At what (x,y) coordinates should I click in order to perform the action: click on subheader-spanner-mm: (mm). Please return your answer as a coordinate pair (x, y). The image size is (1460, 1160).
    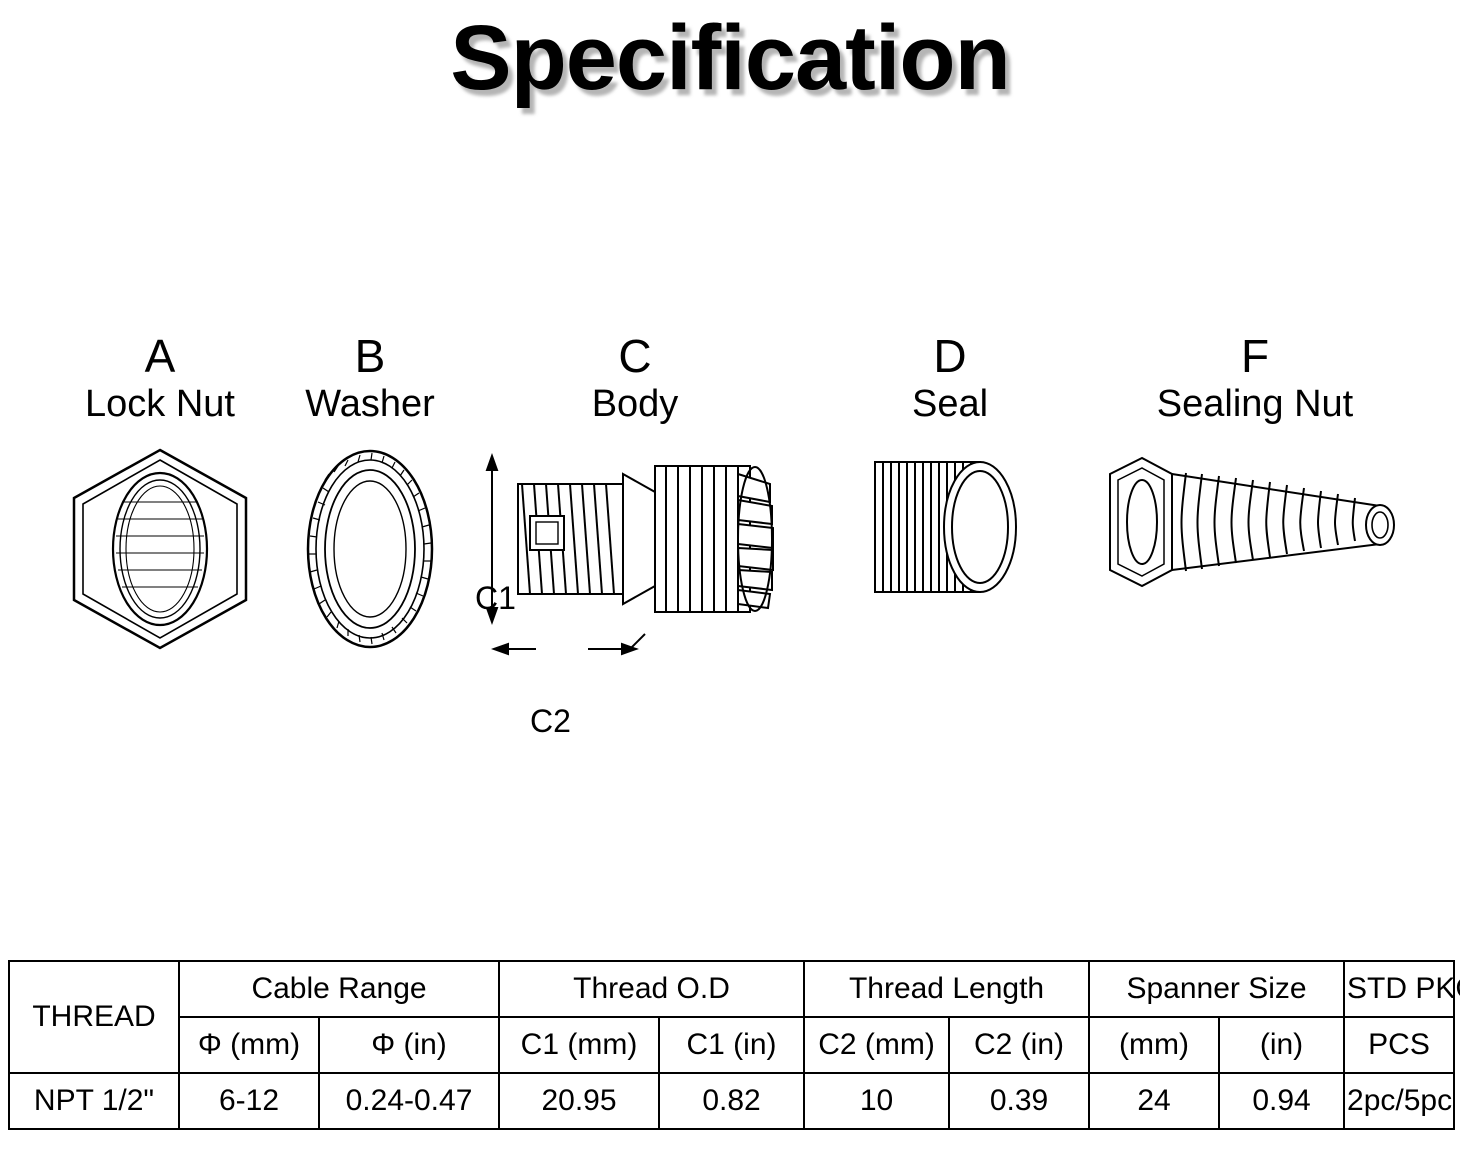
    Looking at the image, I should click on (1154, 1045).